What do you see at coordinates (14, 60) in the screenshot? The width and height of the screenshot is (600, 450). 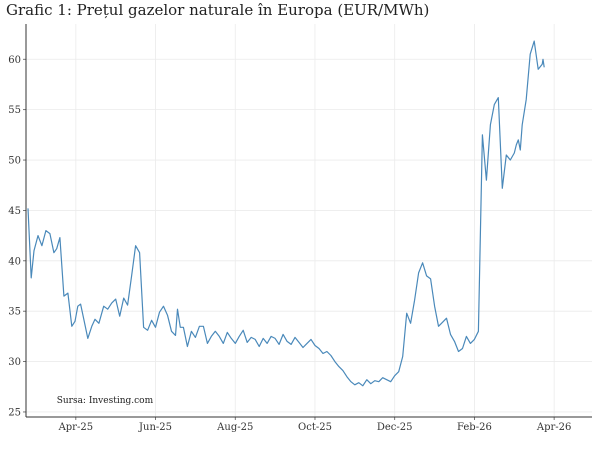 I see `y-tick-label: 60` at bounding box center [14, 60].